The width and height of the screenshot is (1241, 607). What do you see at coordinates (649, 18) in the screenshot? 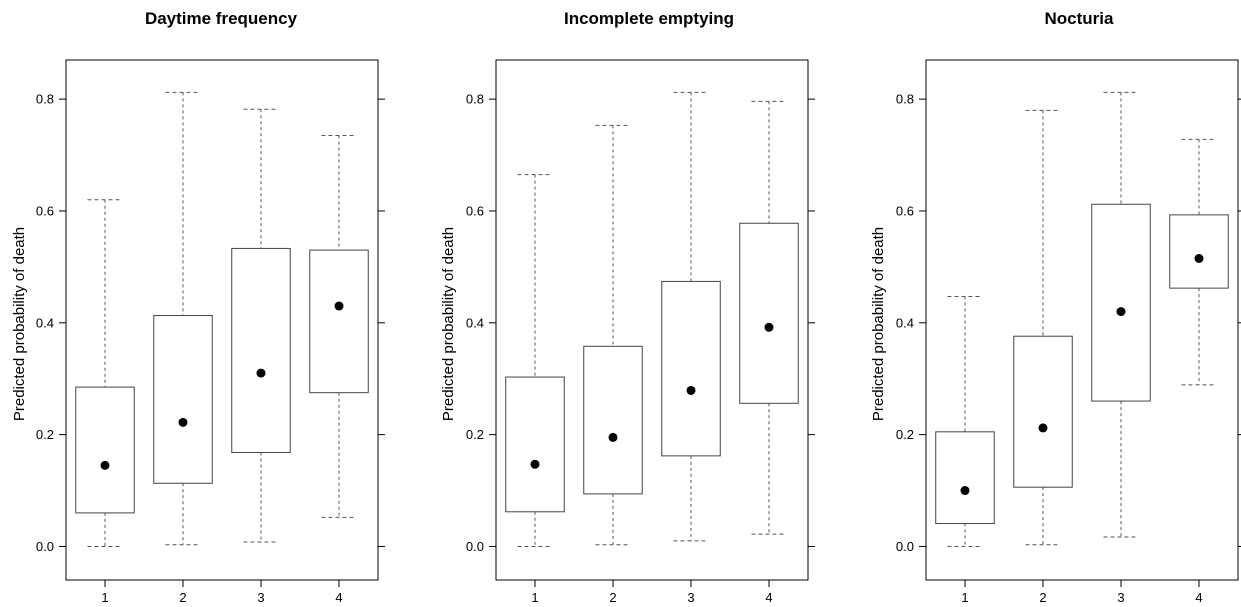
I see `panel-title: Incomplete emptying` at bounding box center [649, 18].